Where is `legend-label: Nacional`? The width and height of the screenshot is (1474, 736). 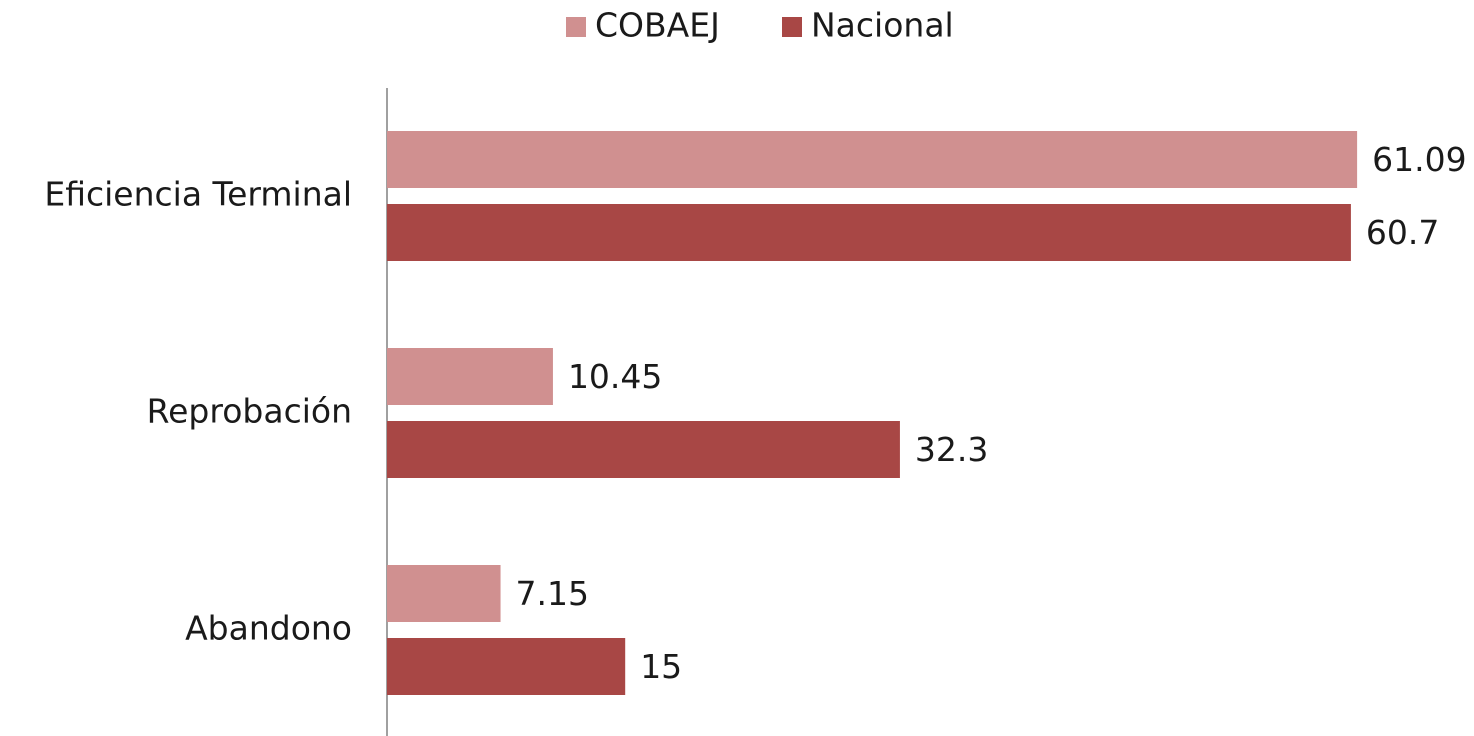
legend-label: Nacional is located at coordinates (882, 25).